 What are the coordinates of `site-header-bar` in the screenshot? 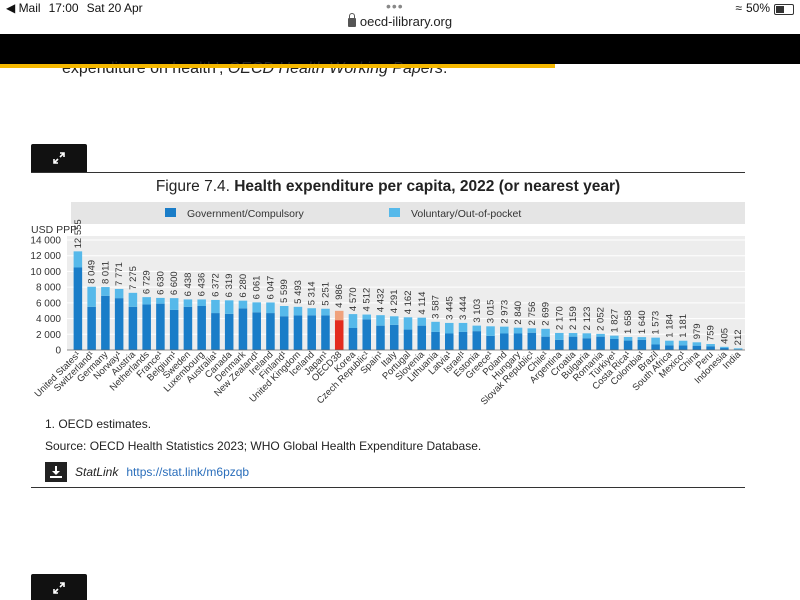 It's located at (400, 49).